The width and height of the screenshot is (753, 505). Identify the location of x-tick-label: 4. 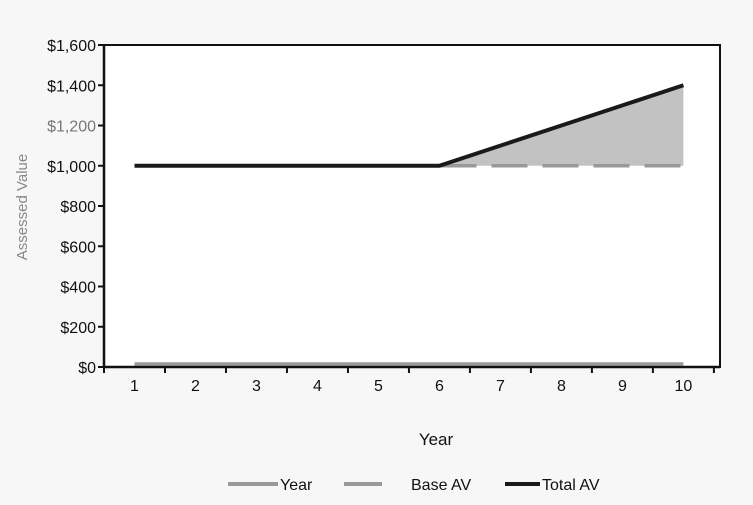
(317, 386).